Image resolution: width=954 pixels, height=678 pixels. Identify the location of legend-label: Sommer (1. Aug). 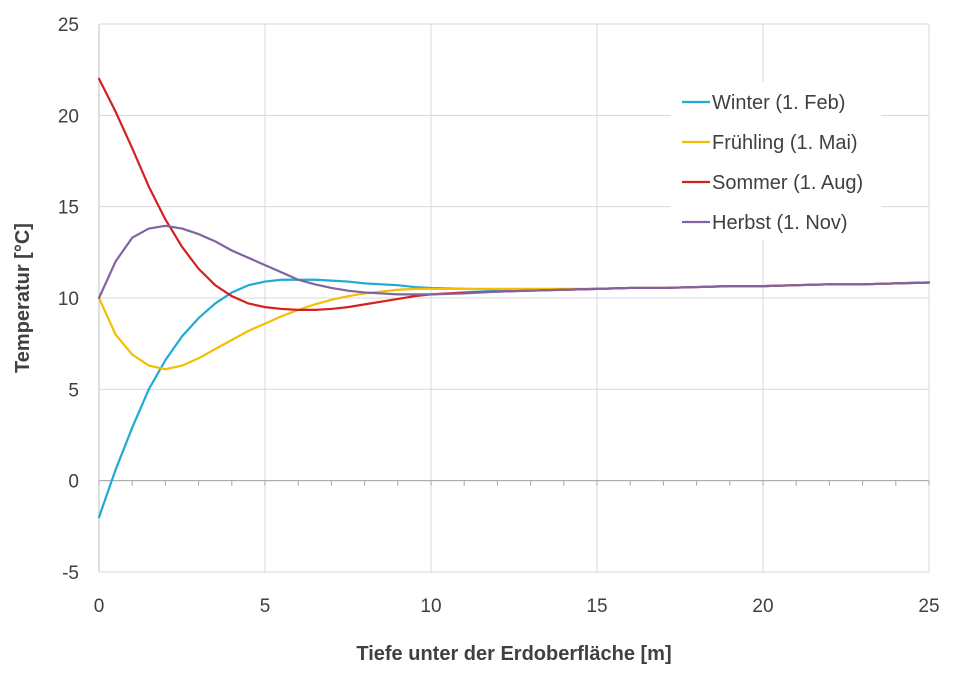
(787, 183).